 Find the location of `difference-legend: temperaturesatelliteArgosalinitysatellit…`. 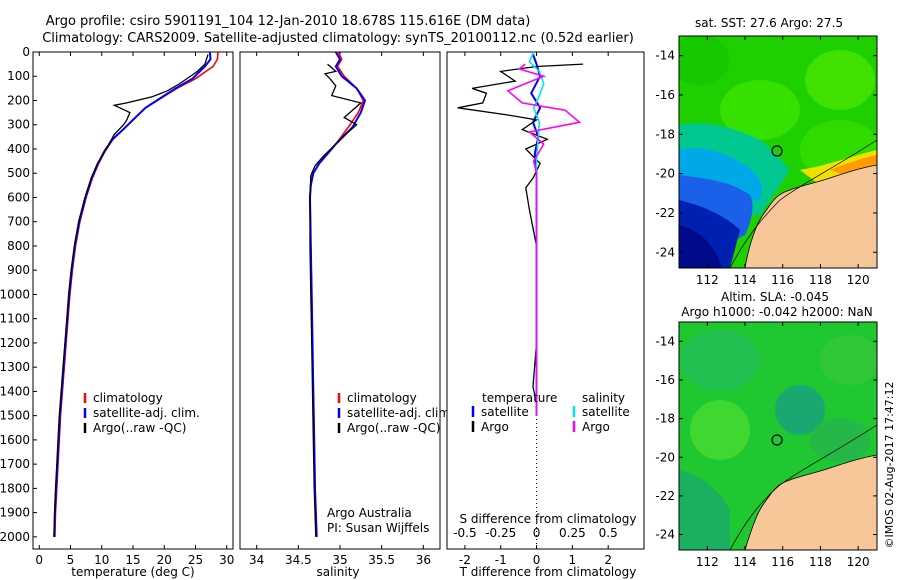

difference-legend: temperaturesatelliteArgosalinitysatellit… is located at coordinates (550, 412).